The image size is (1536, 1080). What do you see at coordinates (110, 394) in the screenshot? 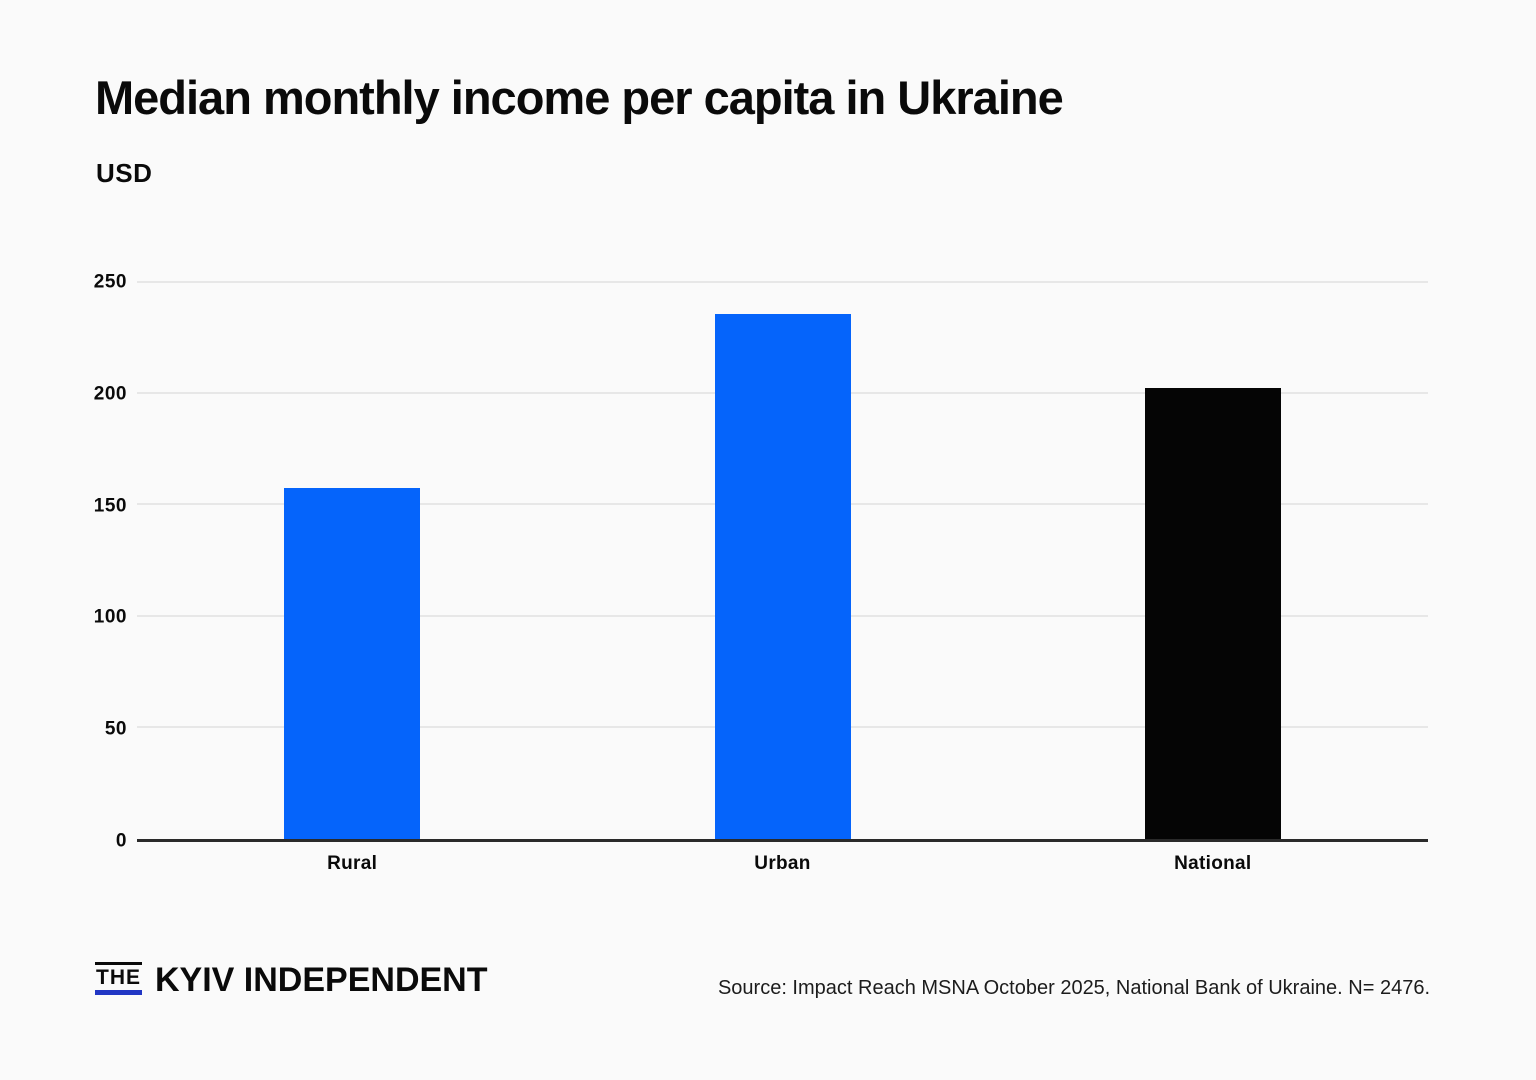
I see `y-axis-tick-200: 200` at bounding box center [110, 394].